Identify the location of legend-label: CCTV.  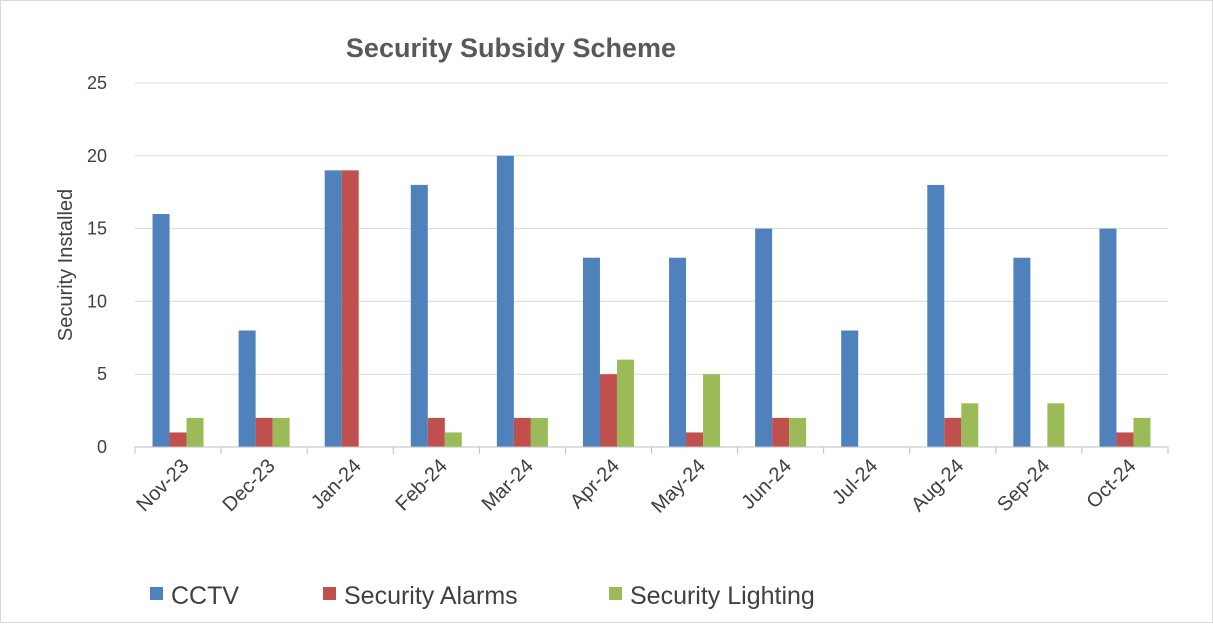
(205, 596).